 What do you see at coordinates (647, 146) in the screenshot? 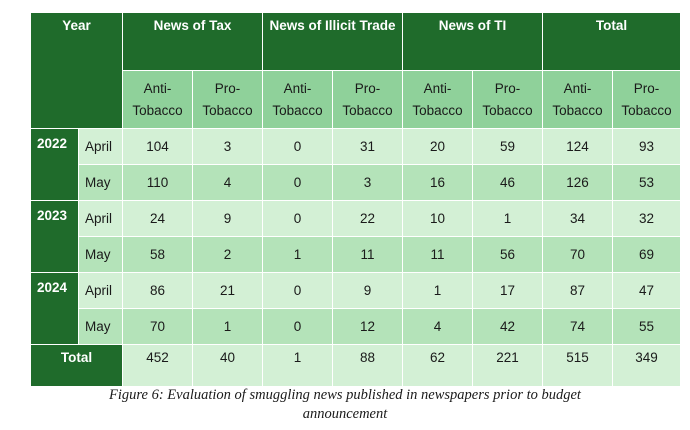
I see `value-cell: 93` at bounding box center [647, 146].